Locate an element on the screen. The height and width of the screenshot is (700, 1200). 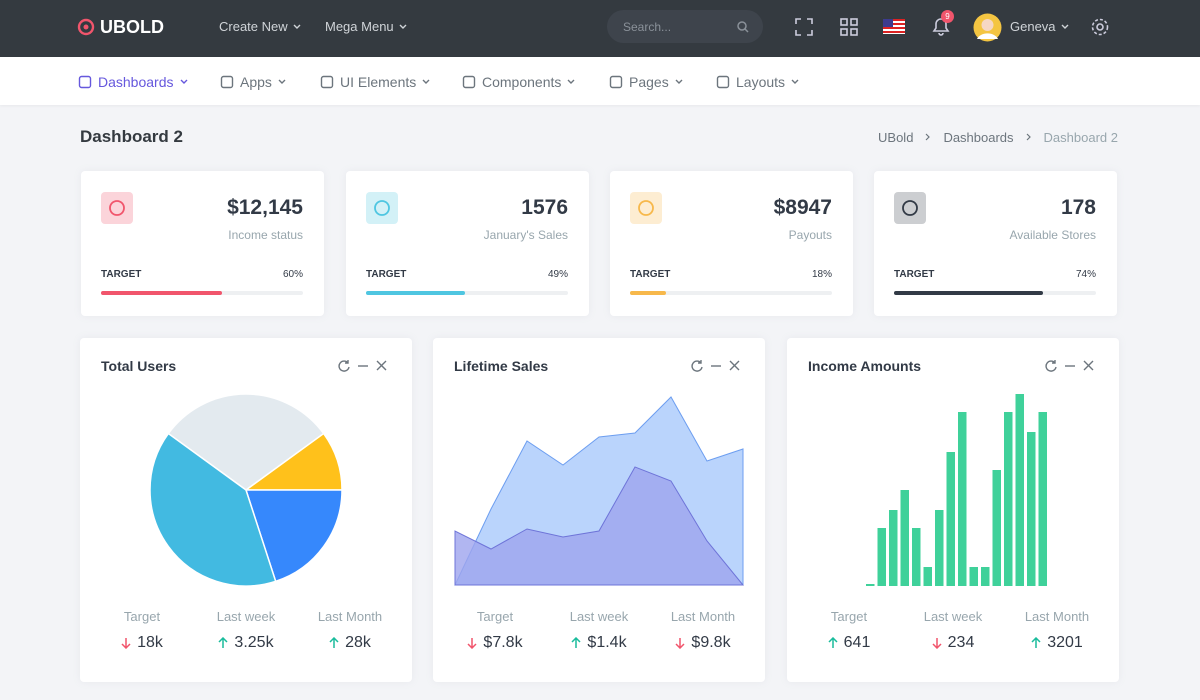
menu-label: Dashboards is located at coordinates (136, 82).